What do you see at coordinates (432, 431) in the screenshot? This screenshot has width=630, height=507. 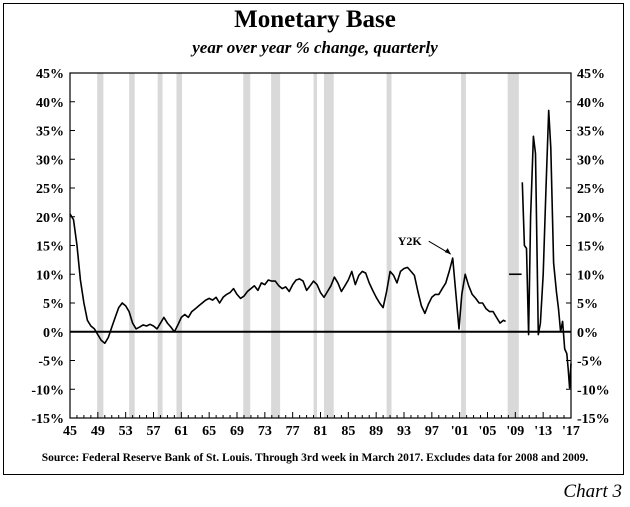 I see `x-tick-label: 97` at bounding box center [432, 431].